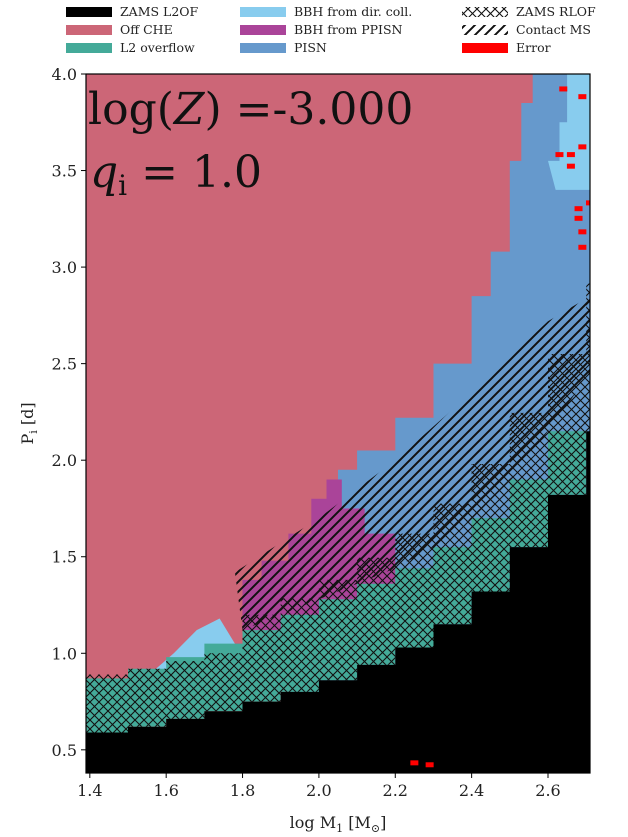  What do you see at coordinates (64, 171) in the screenshot?
I see `y-tick-label: 3.5` at bounding box center [64, 171].